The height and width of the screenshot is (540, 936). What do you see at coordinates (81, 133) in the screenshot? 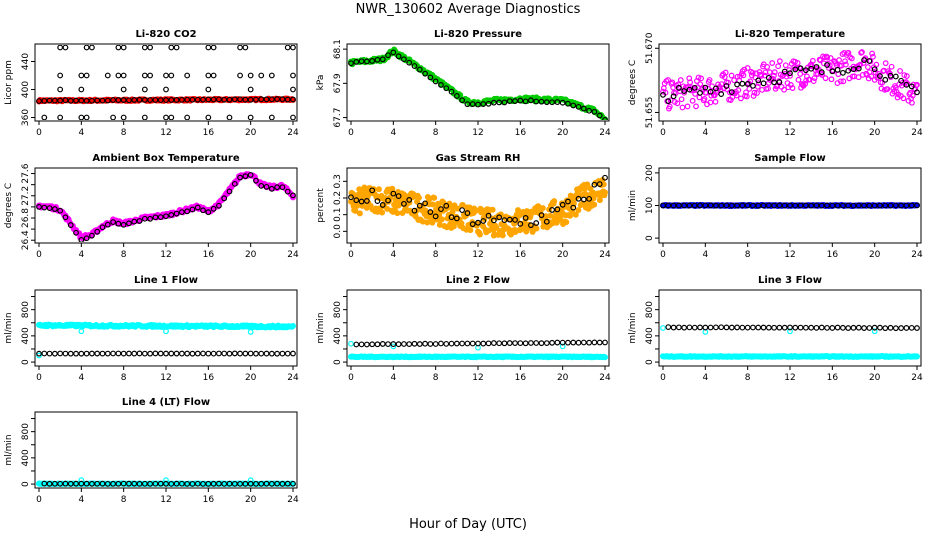
I see `x-tick-label: 4` at bounding box center [81, 133].